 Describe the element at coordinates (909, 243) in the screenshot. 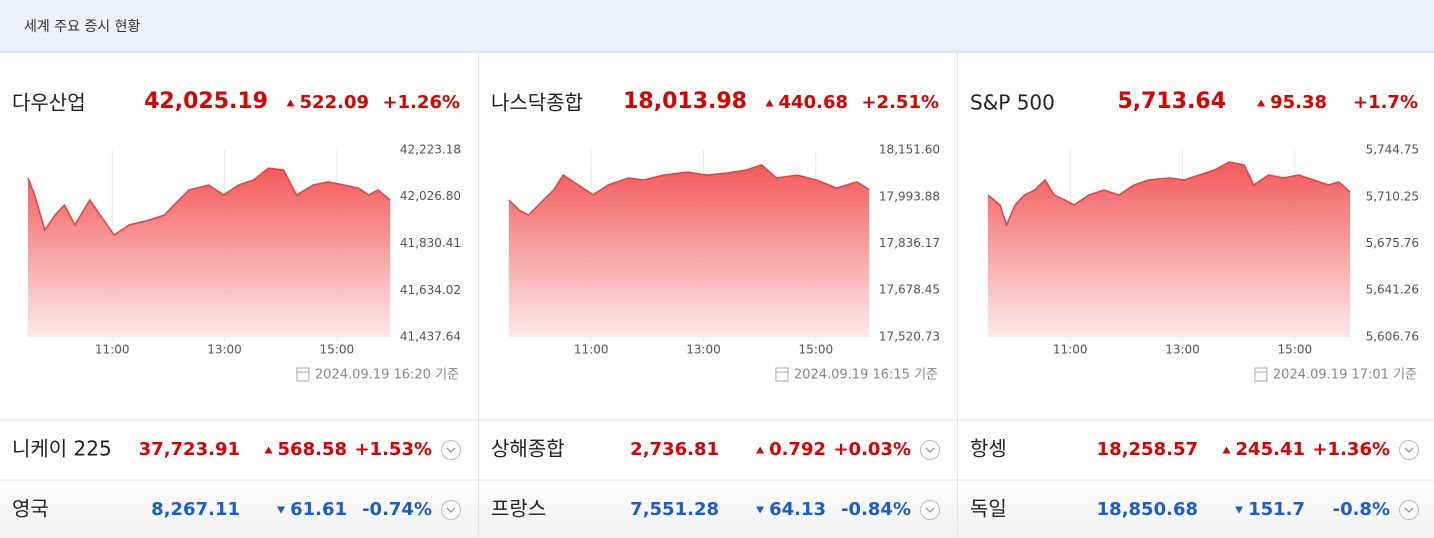

I see `y-tick-label: 17,836.17` at that location.